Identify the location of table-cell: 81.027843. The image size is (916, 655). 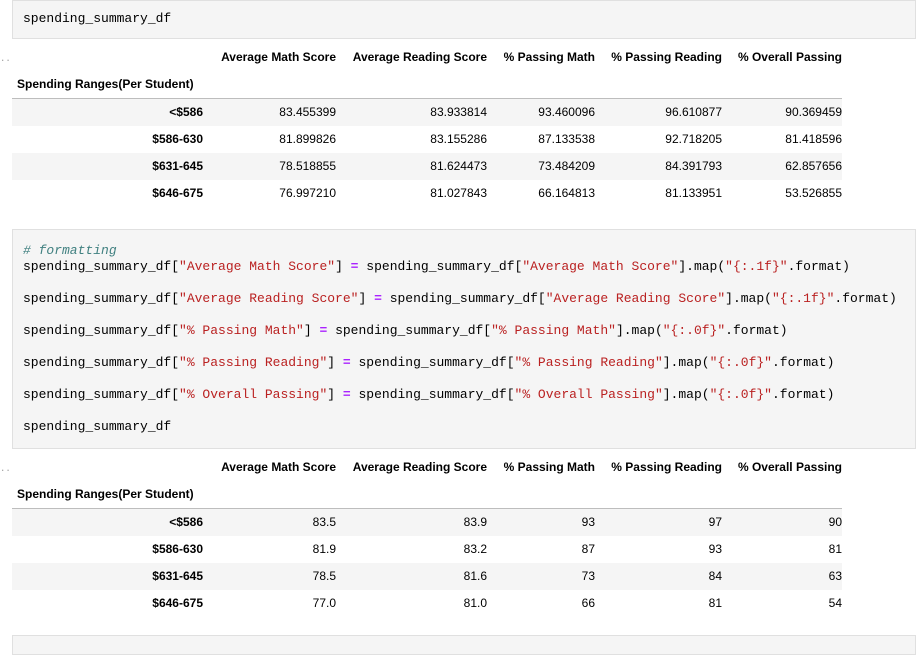
(458, 193).